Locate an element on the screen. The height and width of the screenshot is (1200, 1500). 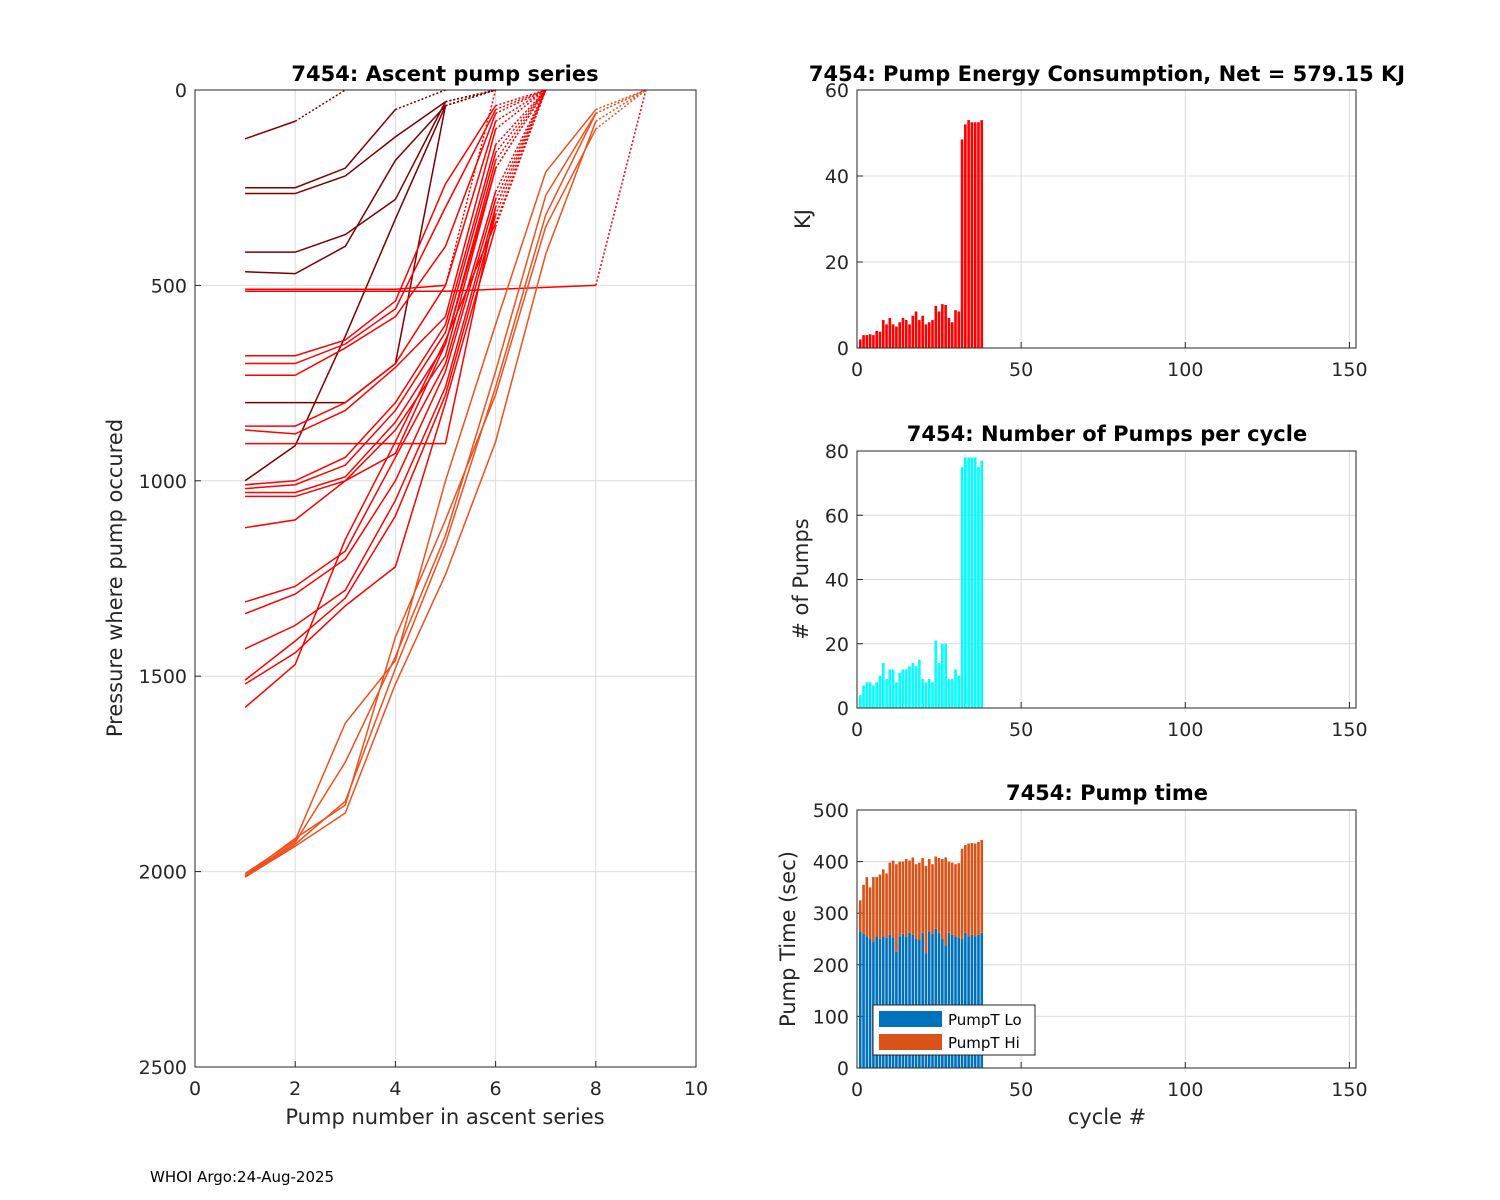
ascent-ylabel: Pressure where pump occured is located at coordinates (115, 578).